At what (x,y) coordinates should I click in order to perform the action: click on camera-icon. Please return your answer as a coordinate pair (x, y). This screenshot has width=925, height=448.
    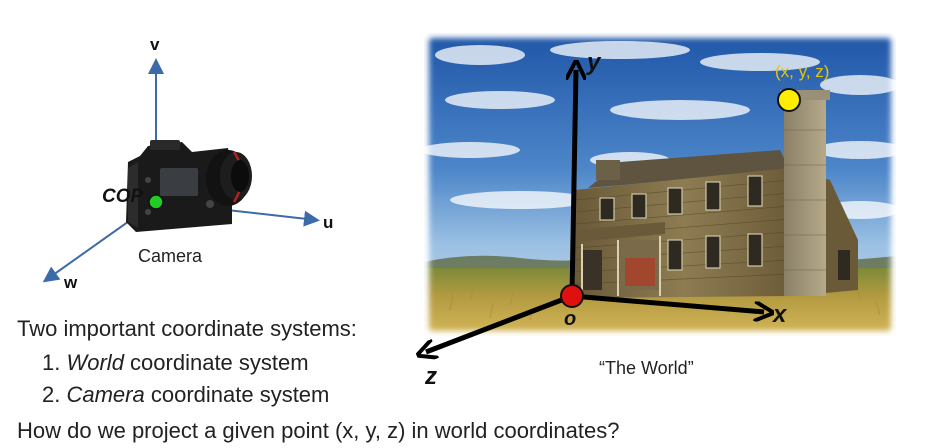
    Looking at the image, I should click on (189, 186).